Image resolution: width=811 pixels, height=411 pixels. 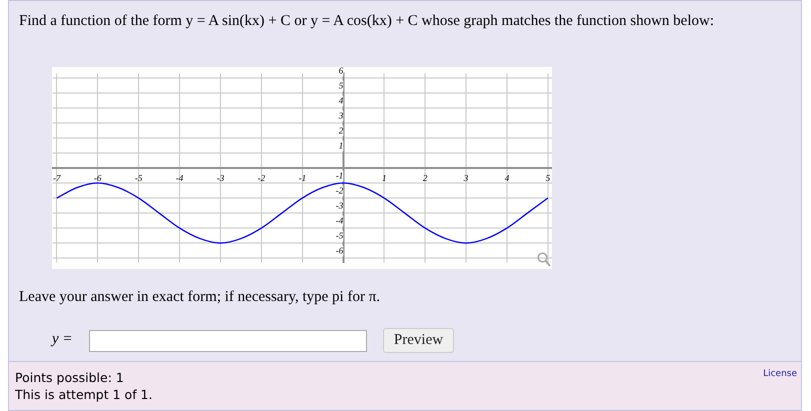 I want to click on x-tick-label: -3, so click(x=220, y=177).